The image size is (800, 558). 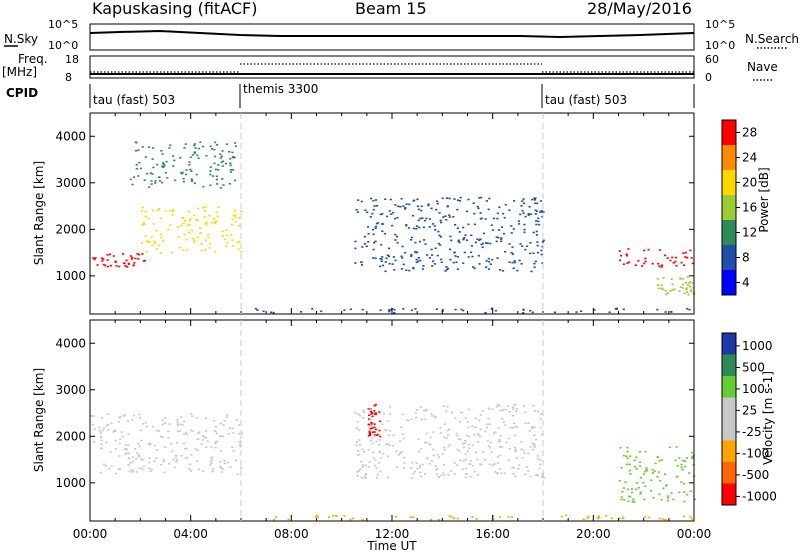 What do you see at coordinates (749, 133) in the screenshot?
I see `colorbar-tick-label: 28` at bounding box center [749, 133].